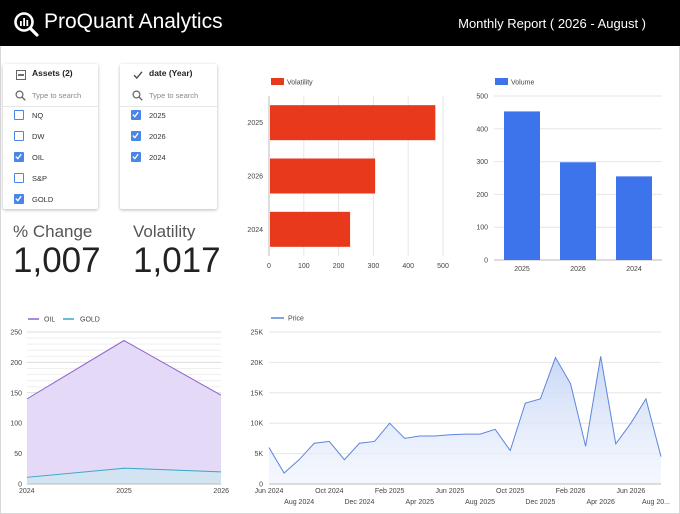  I want to click on year-option-2: 2024, so click(168, 158).